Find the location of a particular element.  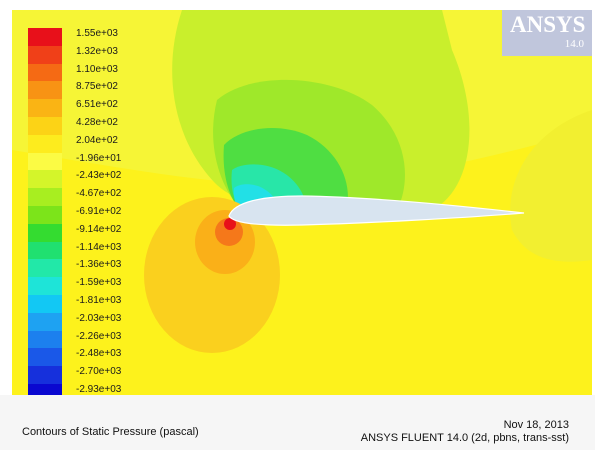

legend-tick-label: 2.04e+02 is located at coordinates (97, 140).